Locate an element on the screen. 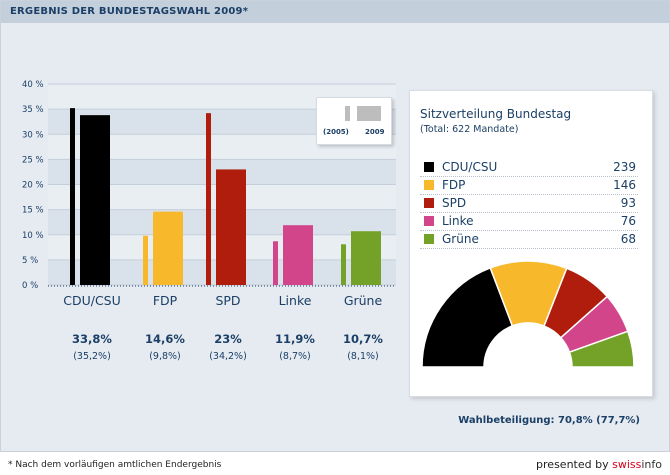  presented-prefix: presented by is located at coordinates (574, 464).